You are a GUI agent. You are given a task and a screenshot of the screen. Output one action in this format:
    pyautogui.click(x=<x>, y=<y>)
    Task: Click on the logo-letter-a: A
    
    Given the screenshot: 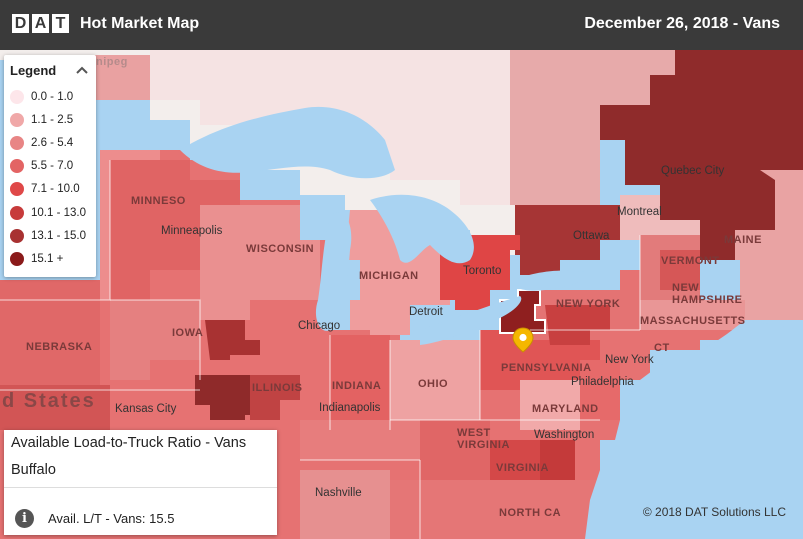 What is the action you would take?
    pyautogui.click(x=40, y=23)
    